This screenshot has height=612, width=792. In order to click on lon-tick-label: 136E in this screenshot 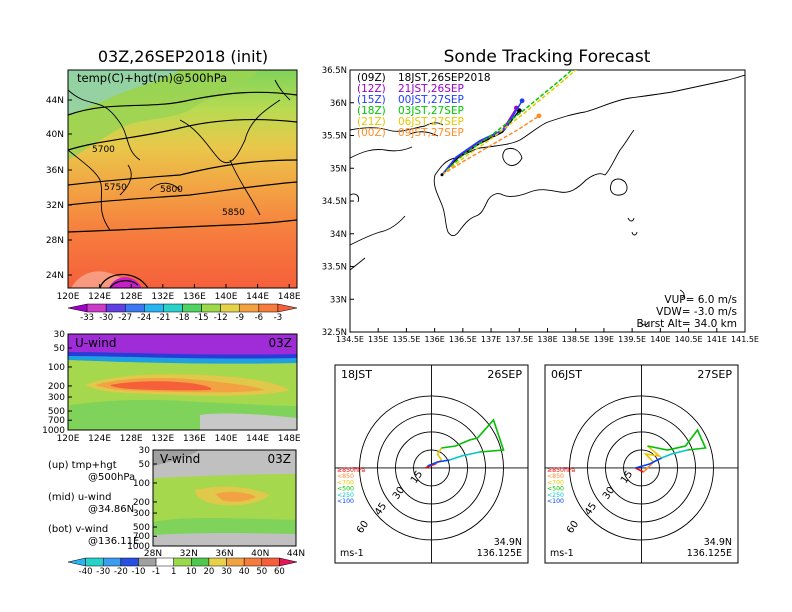, I will do `click(194, 439)`.